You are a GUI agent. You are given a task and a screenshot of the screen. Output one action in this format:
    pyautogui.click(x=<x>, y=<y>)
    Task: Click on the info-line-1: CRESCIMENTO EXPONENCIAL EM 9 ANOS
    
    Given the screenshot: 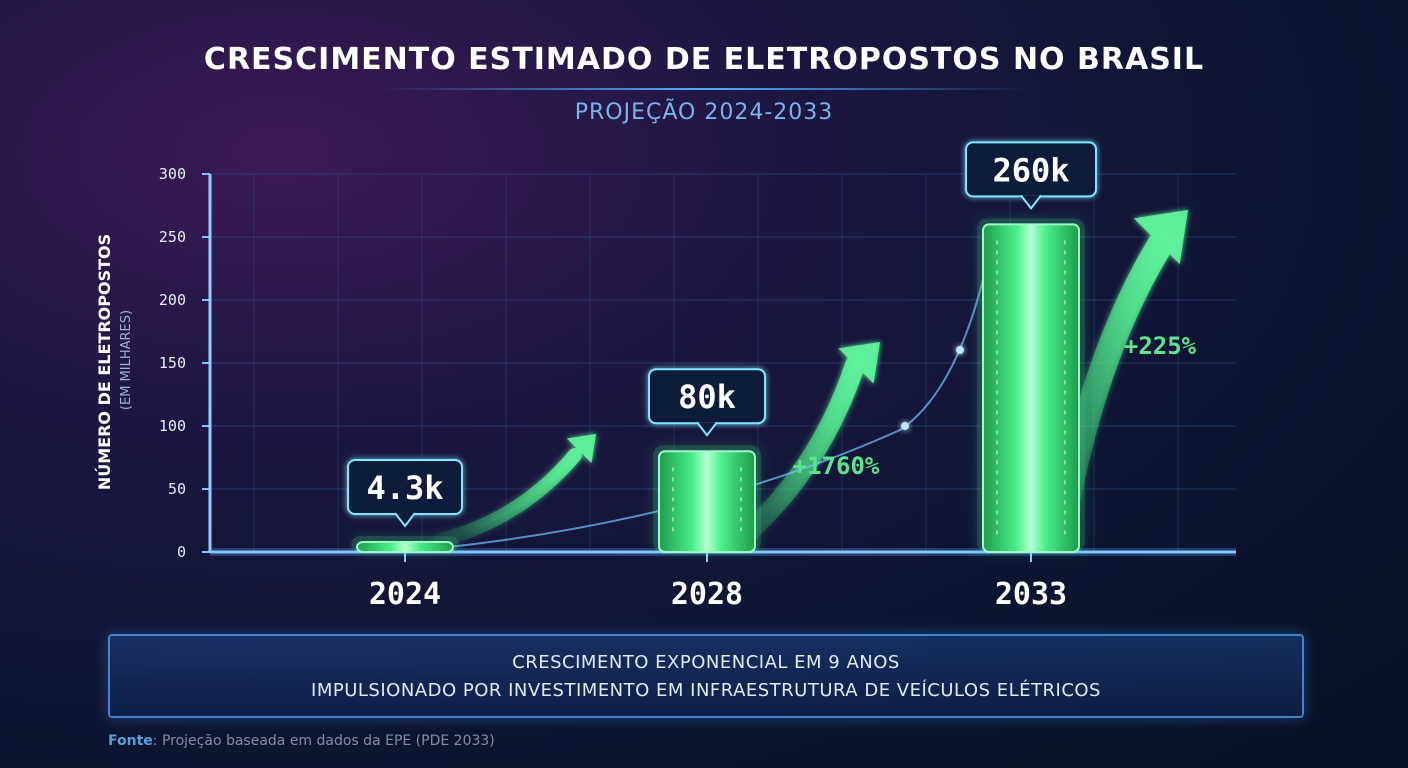 What is the action you would take?
    pyautogui.click(x=706, y=662)
    